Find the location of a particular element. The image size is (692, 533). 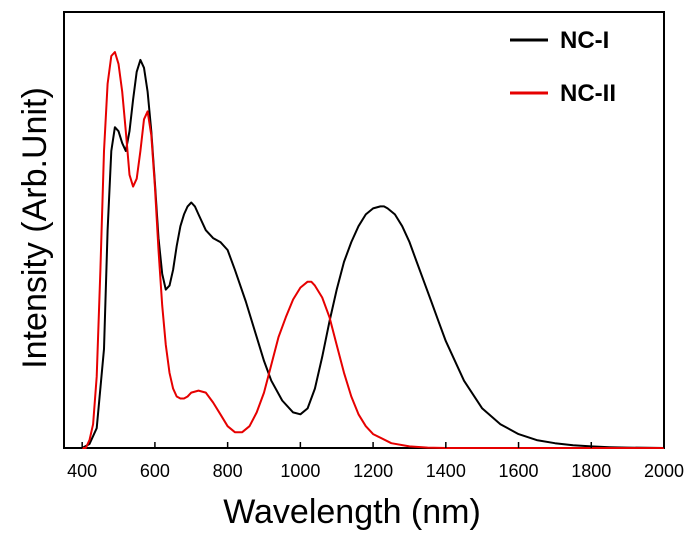

x-tick-label: 2000 is located at coordinates (664, 471).